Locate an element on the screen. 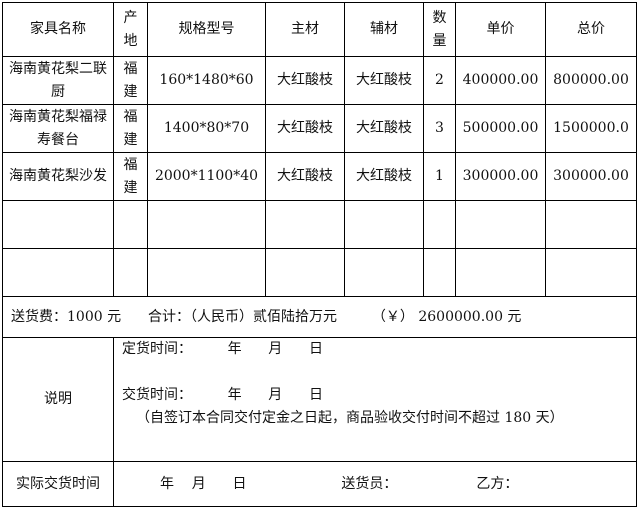 Image resolution: width=638 pixels, height=527 pixels. delivery-time: 交货时间： 年 月 日 is located at coordinates (223, 395).